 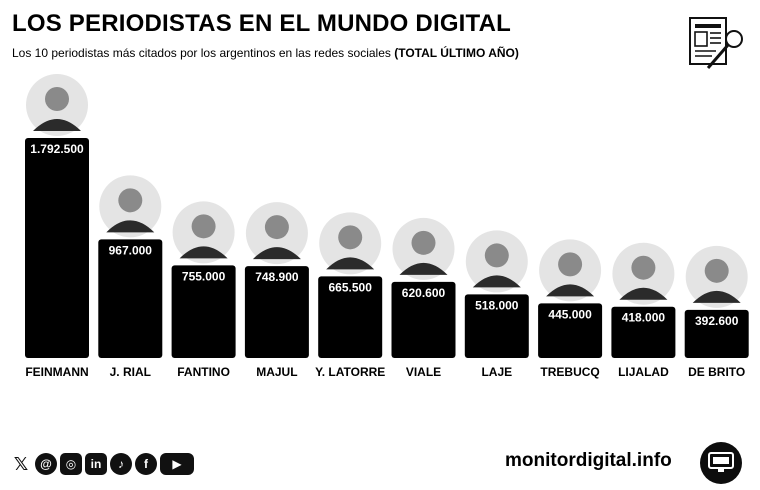 I want to click on category-label-trebucq: TREBUCQ, so click(x=569, y=372).